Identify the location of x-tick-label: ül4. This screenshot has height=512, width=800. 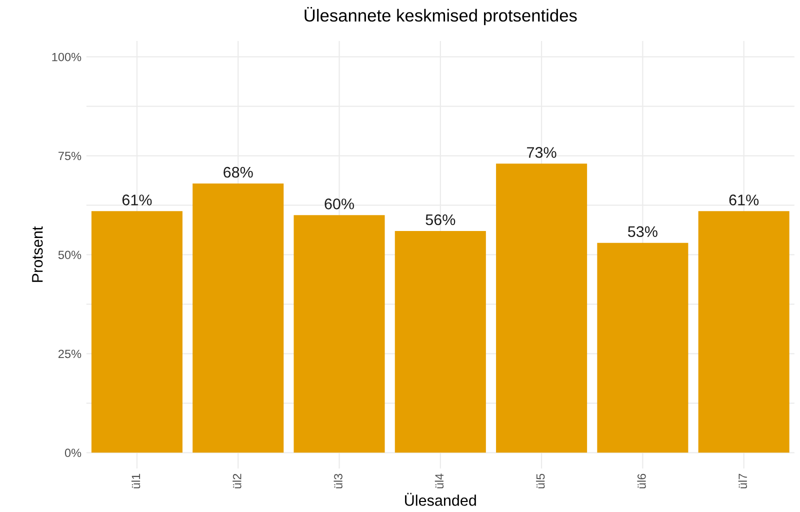
(439, 481).